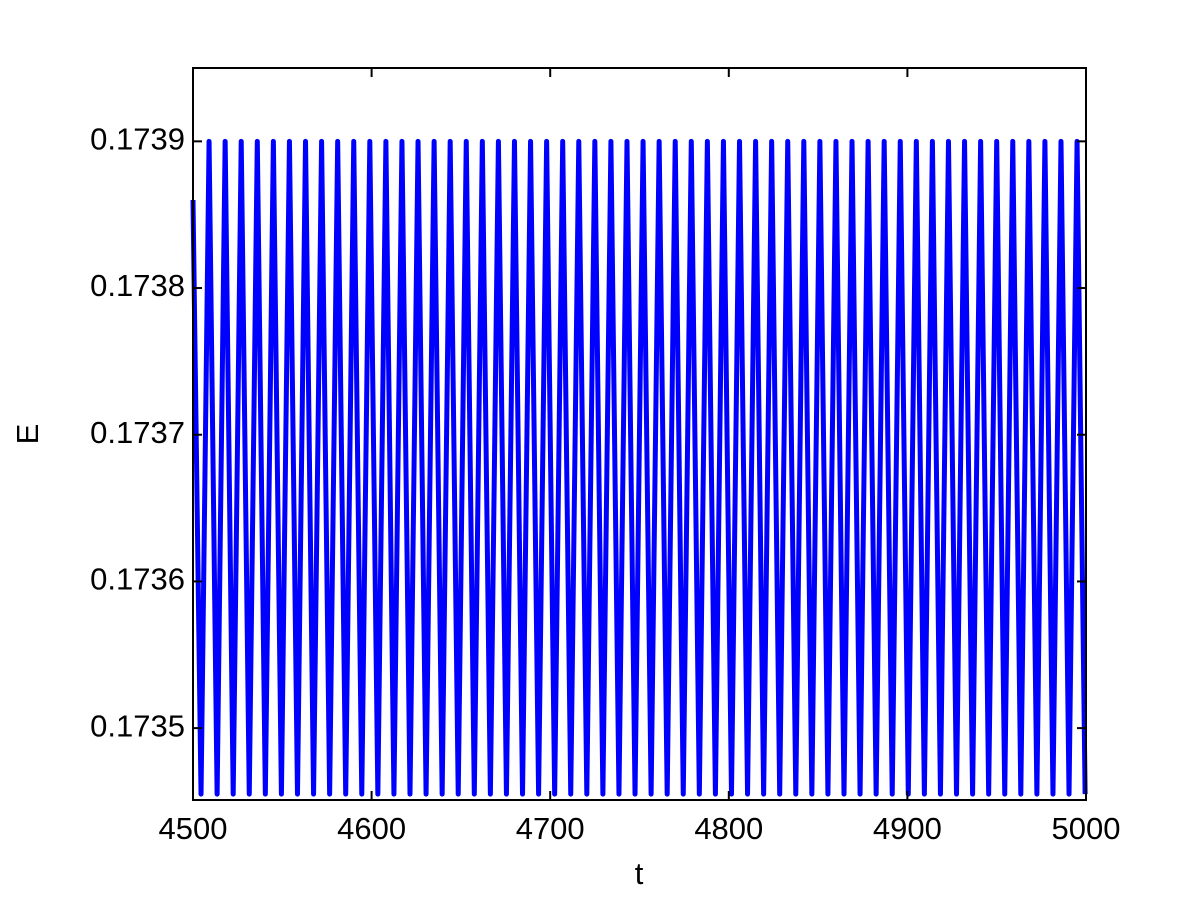 This screenshot has height=900, width=1200. What do you see at coordinates (639, 873) in the screenshot?
I see `x-axis-label: t` at bounding box center [639, 873].